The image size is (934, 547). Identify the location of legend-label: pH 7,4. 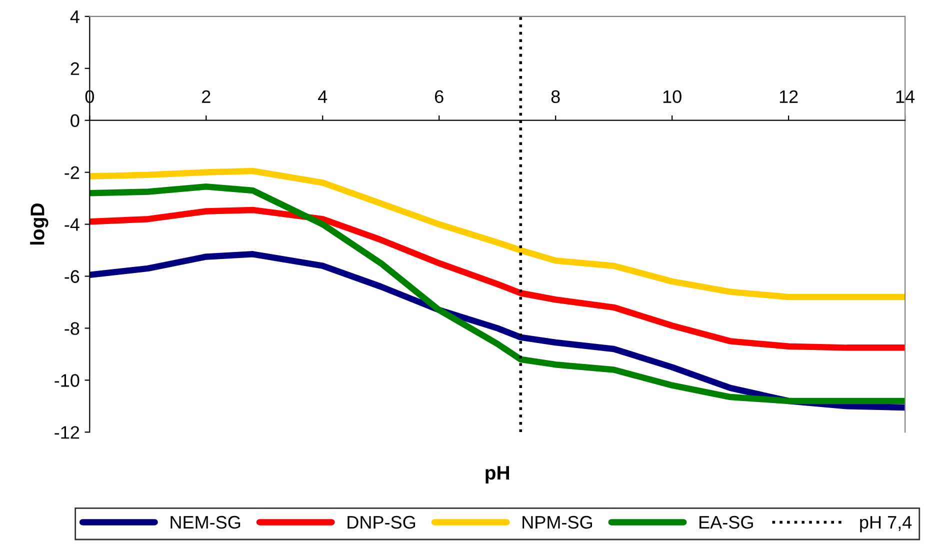
(886, 524).